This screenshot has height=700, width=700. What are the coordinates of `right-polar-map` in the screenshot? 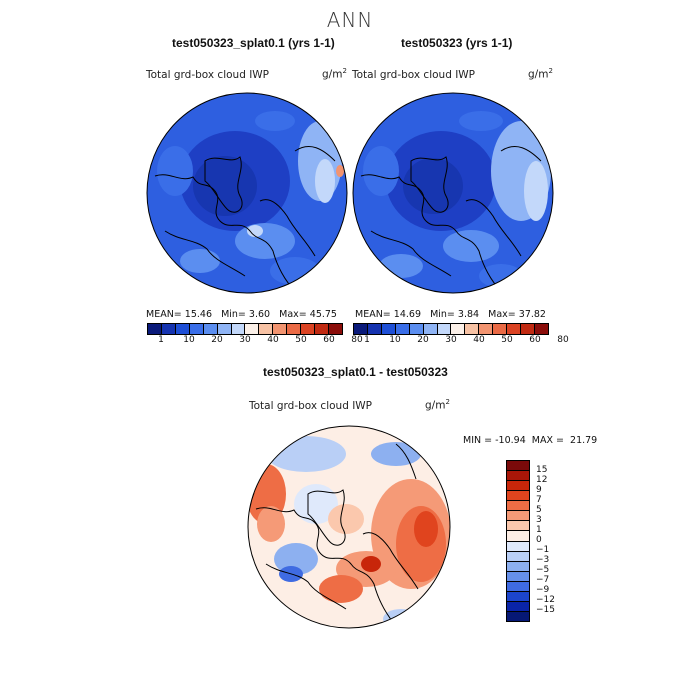 It's located at (453, 193).